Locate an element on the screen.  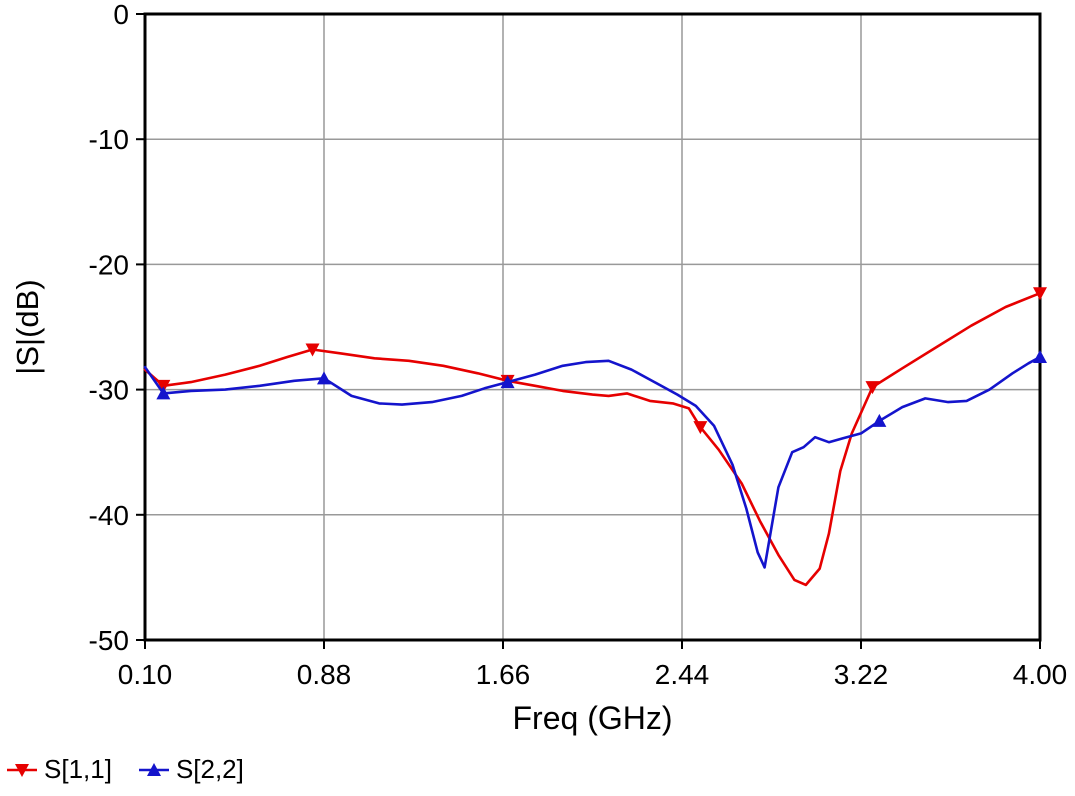
svg-text: 2.44 is located at coordinates (682, 674).